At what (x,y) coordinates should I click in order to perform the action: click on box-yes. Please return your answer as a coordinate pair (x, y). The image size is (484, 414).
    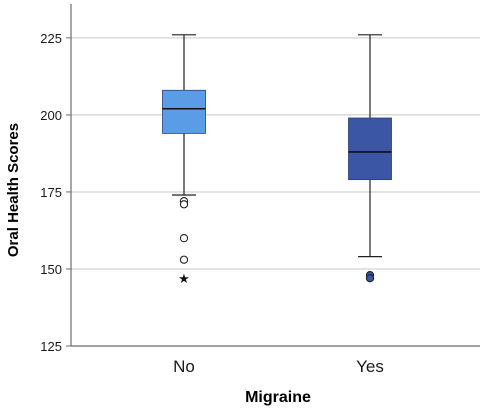
    Looking at the image, I should click on (370, 158).